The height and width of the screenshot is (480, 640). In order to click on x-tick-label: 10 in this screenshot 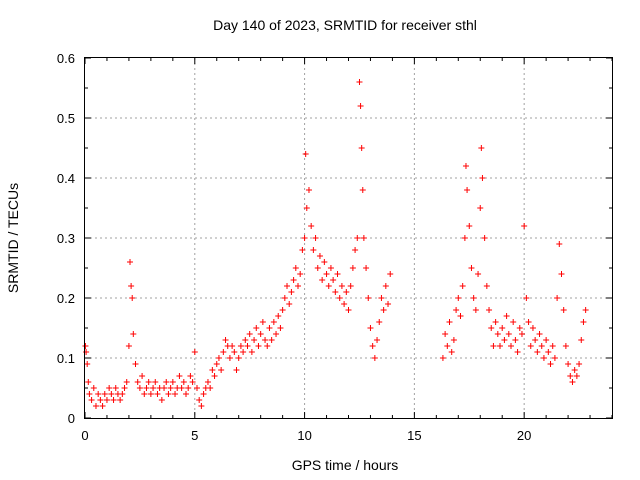, I will do `click(304, 435)`.